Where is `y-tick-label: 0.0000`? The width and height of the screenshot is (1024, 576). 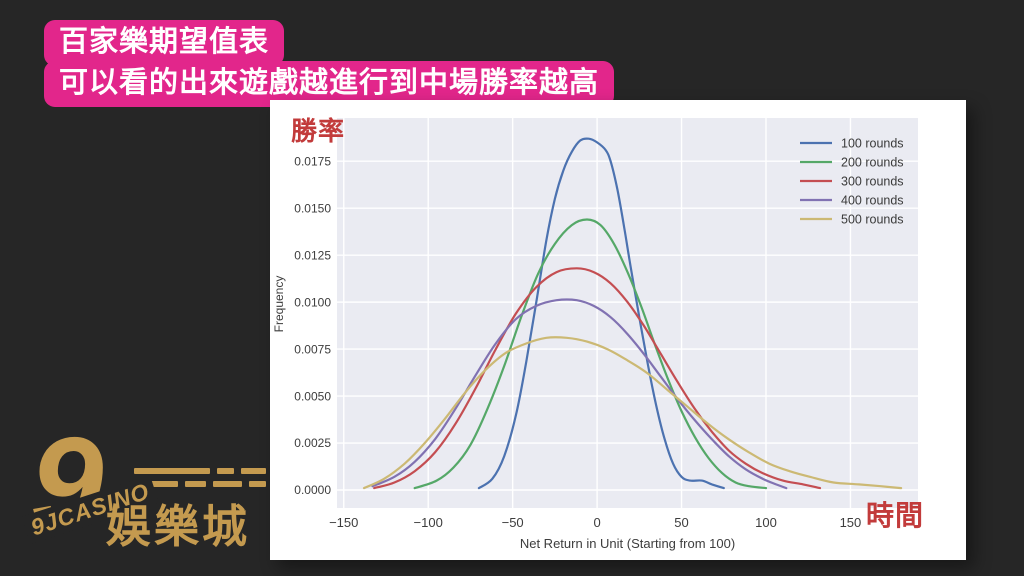
y-tick-label: 0.0000 is located at coordinates (312, 490).